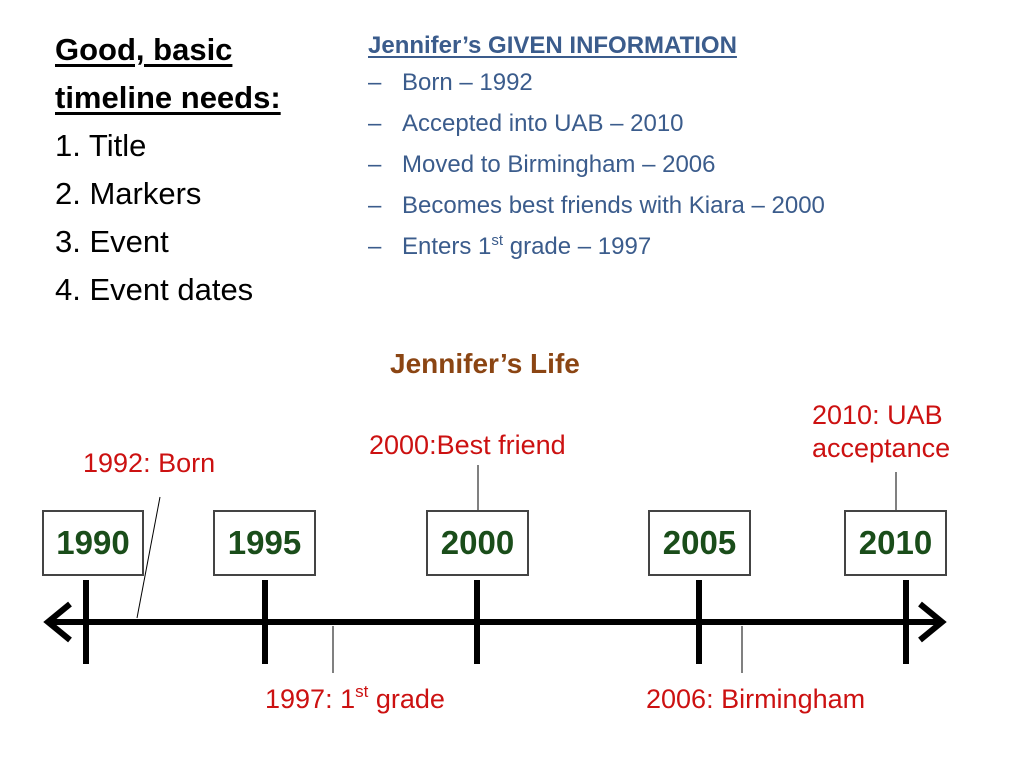 The image size is (1024, 768). Describe the element at coordinates (613, 205) in the screenshot. I see `given-item-text: Becomes best friends with Kiara – 2000` at that location.